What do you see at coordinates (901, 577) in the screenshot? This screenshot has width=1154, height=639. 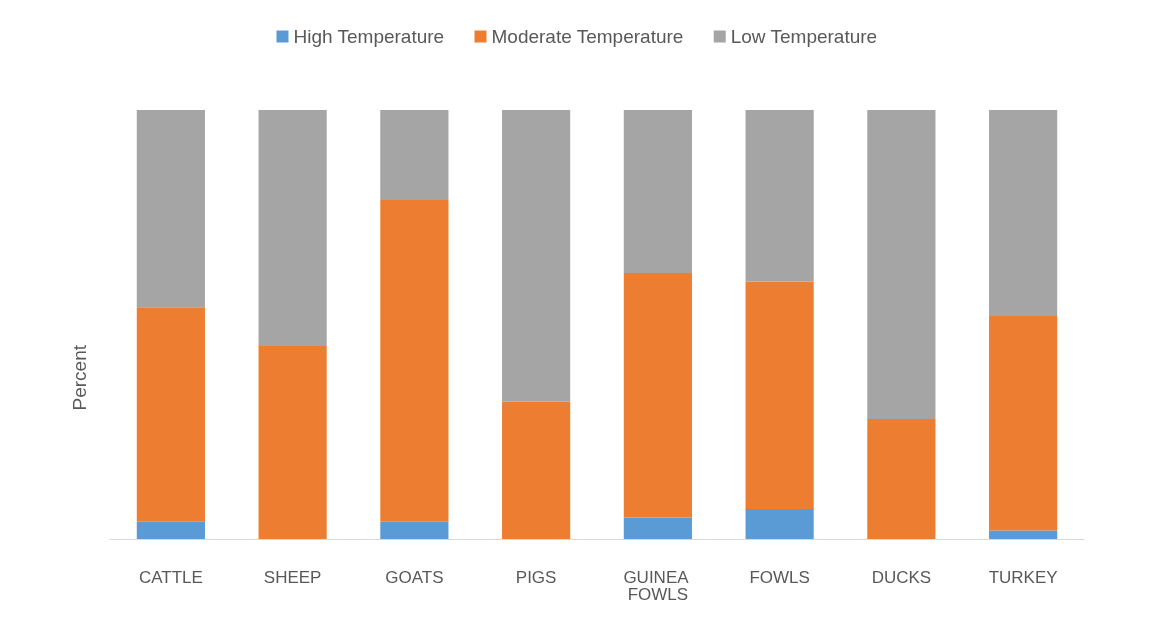 I see `x-tick-label: DUCKS` at bounding box center [901, 577].